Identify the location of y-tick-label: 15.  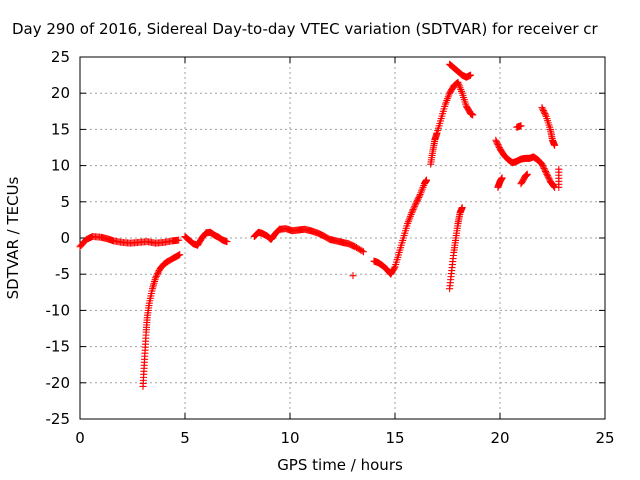
(60, 129).